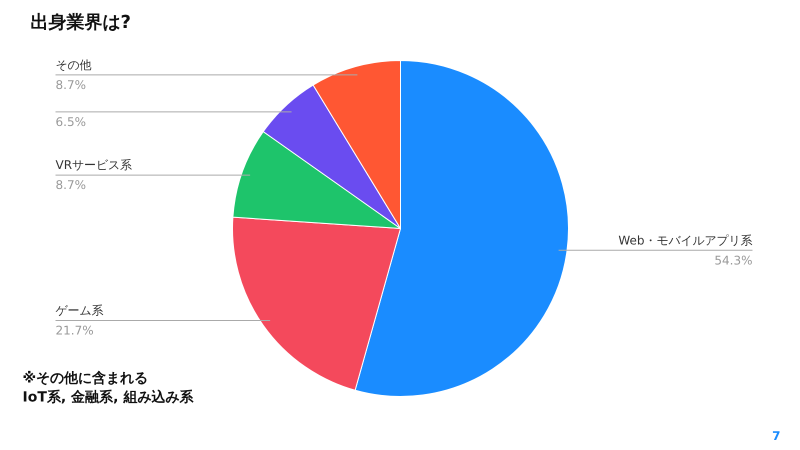  I want to click on text: 7, so click(776, 436).